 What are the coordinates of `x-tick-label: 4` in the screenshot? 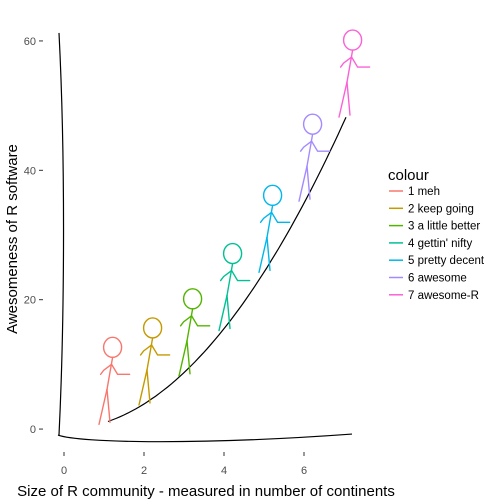 It's located at (224, 471).